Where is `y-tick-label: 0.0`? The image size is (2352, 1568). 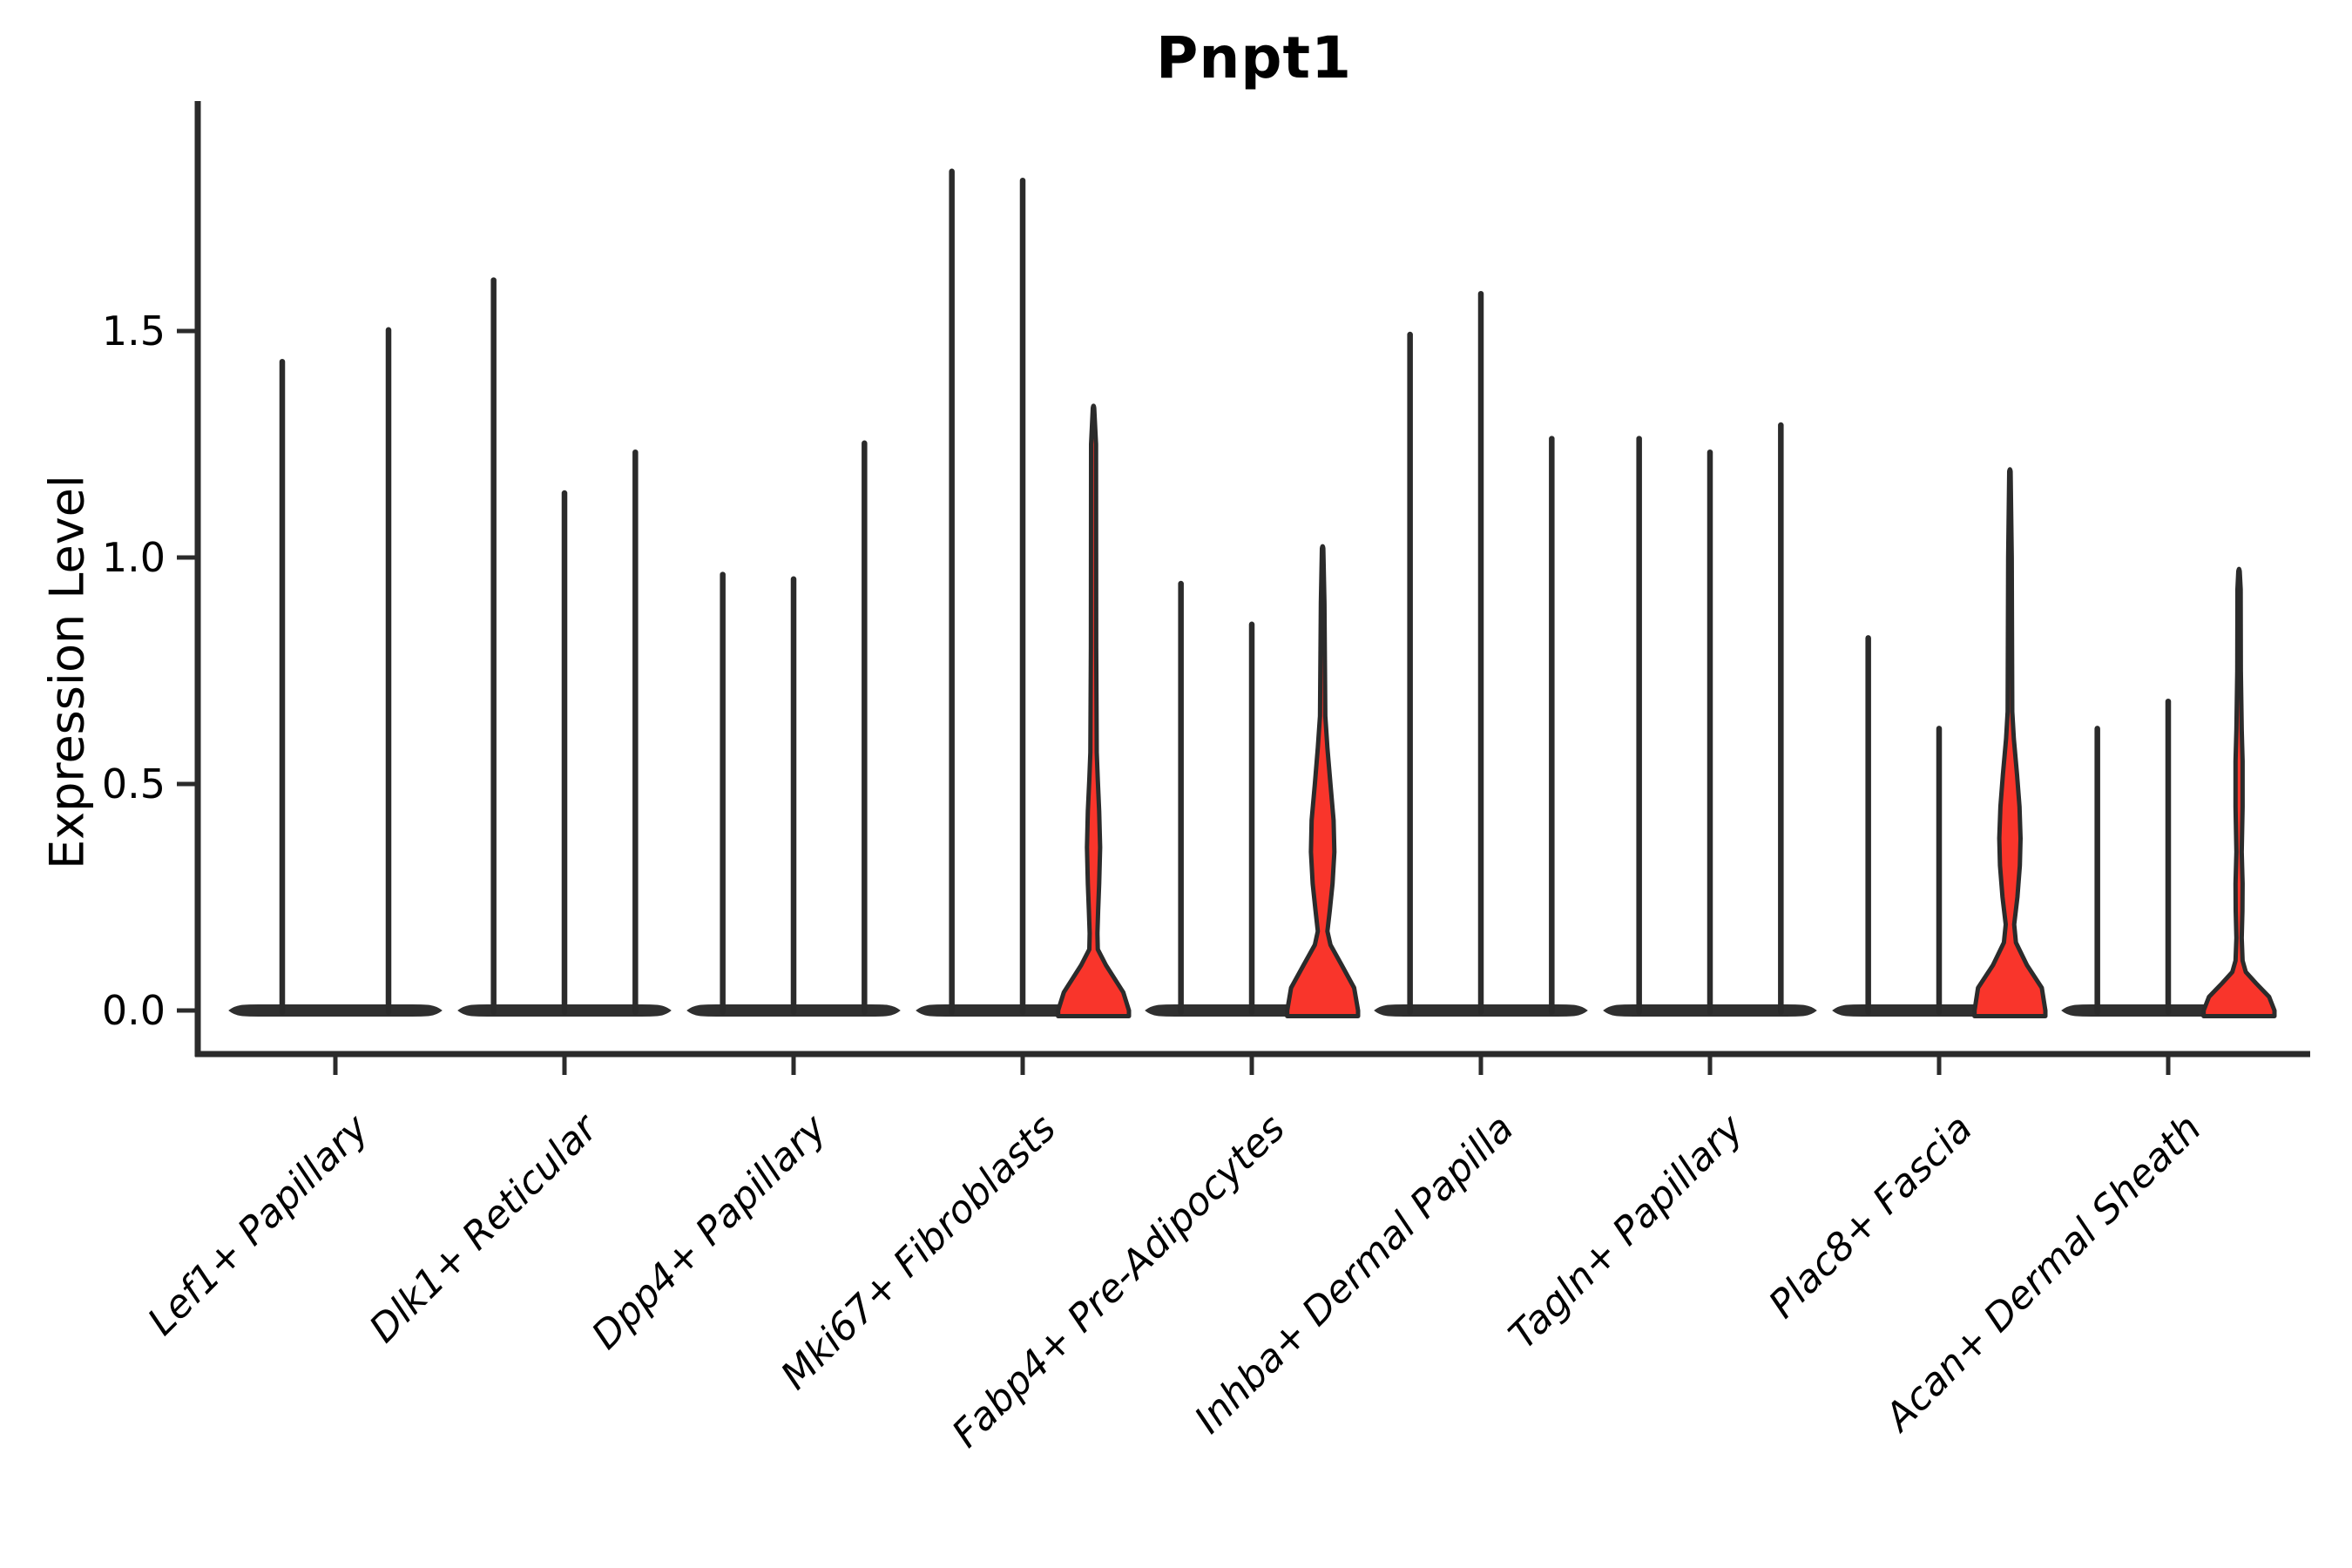
y-tick-label: 0.0 is located at coordinates (134, 1011).